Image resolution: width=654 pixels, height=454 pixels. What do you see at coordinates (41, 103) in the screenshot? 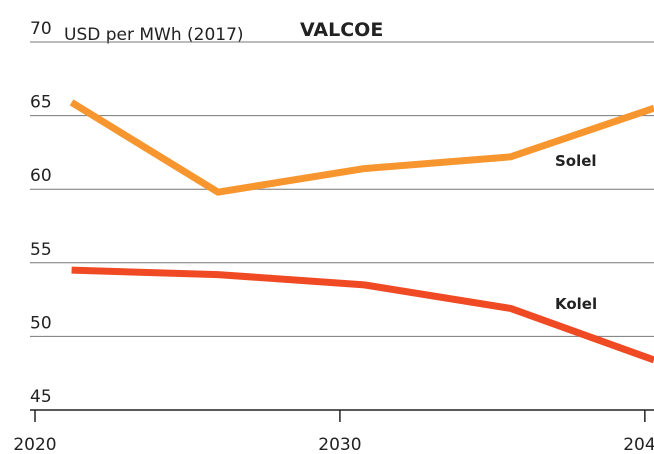
I see `y-tick-label: 65` at bounding box center [41, 103].